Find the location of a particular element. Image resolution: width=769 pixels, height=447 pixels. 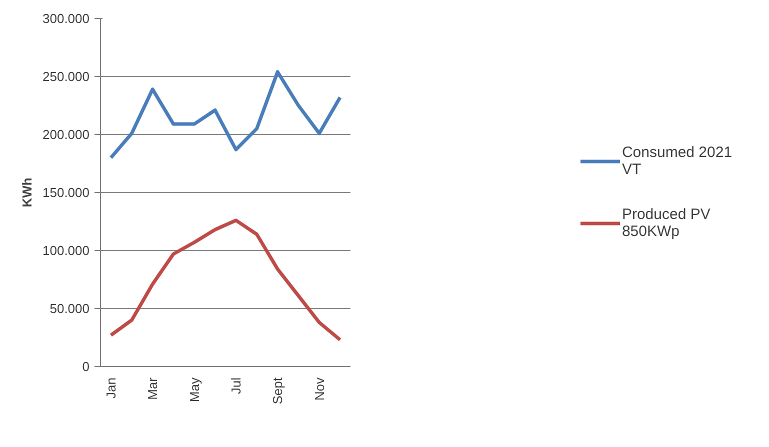

y-tick-label: 250.000 is located at coordinates (66, 76).